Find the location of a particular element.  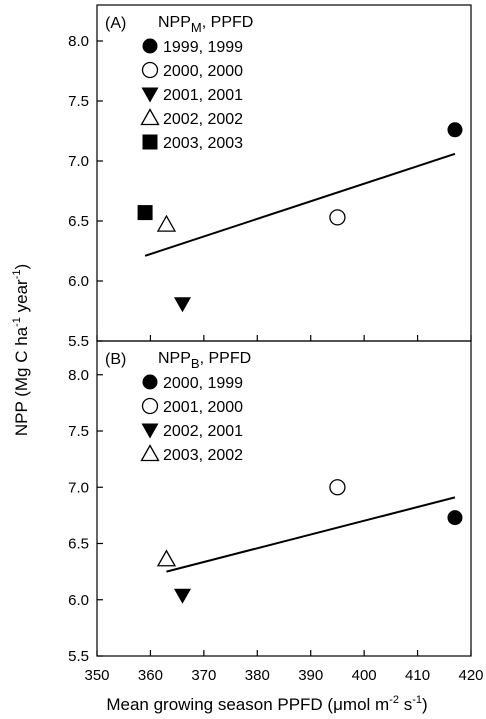

legend-entry: 2001, 2000 is located at coordinates (203, 407).